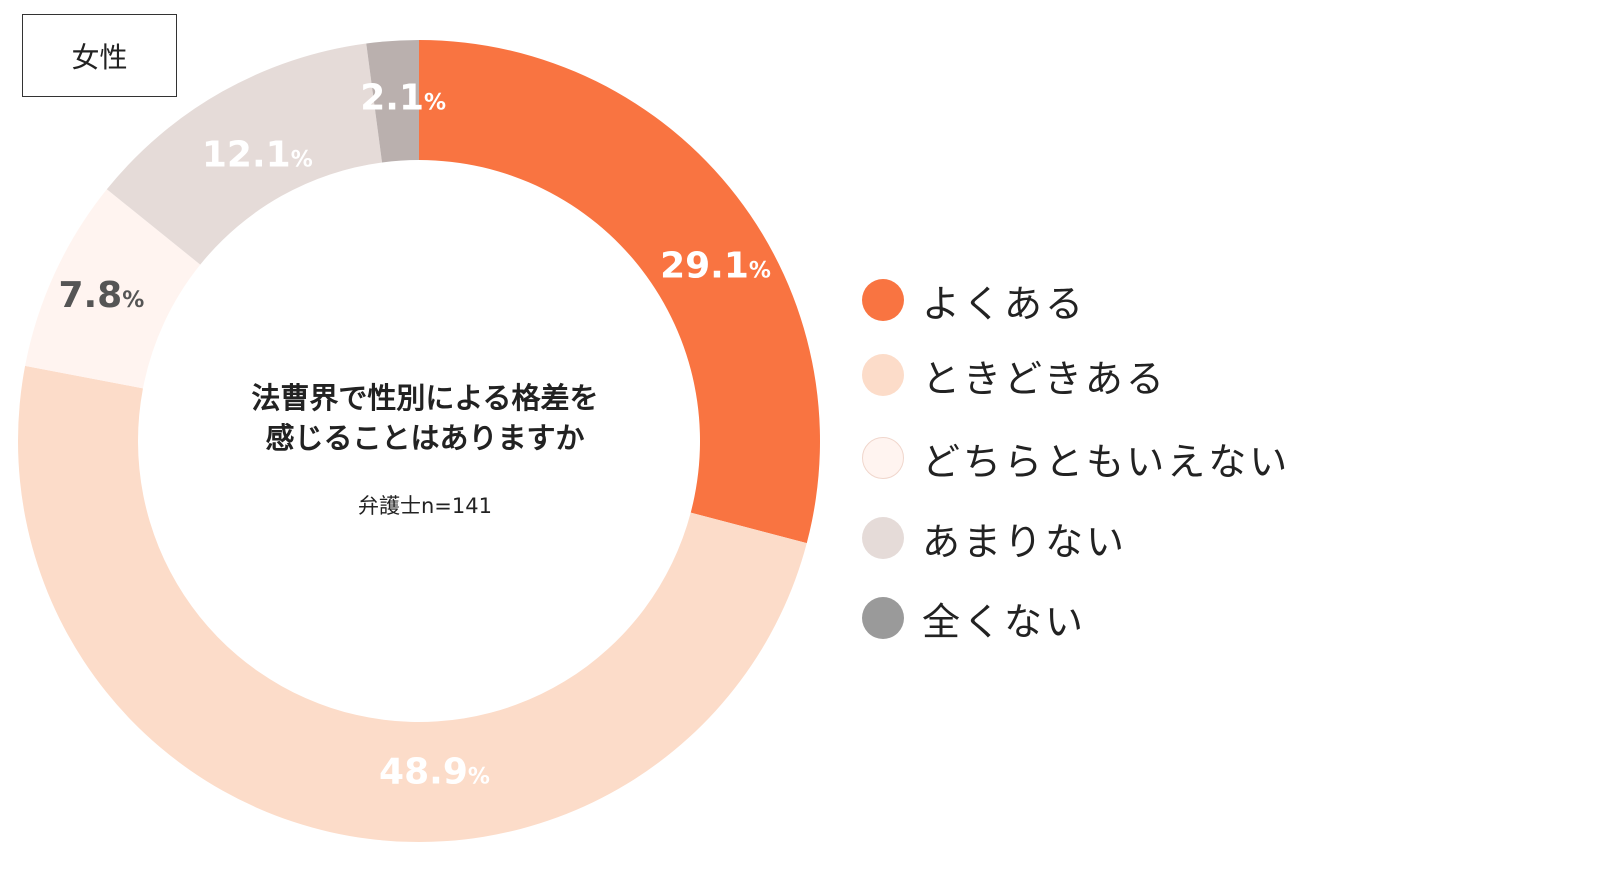  Describe the element at coordinates (1106, 461) in the screenshot. I see `legend-label-neutral: どちらともいえない` at that location.